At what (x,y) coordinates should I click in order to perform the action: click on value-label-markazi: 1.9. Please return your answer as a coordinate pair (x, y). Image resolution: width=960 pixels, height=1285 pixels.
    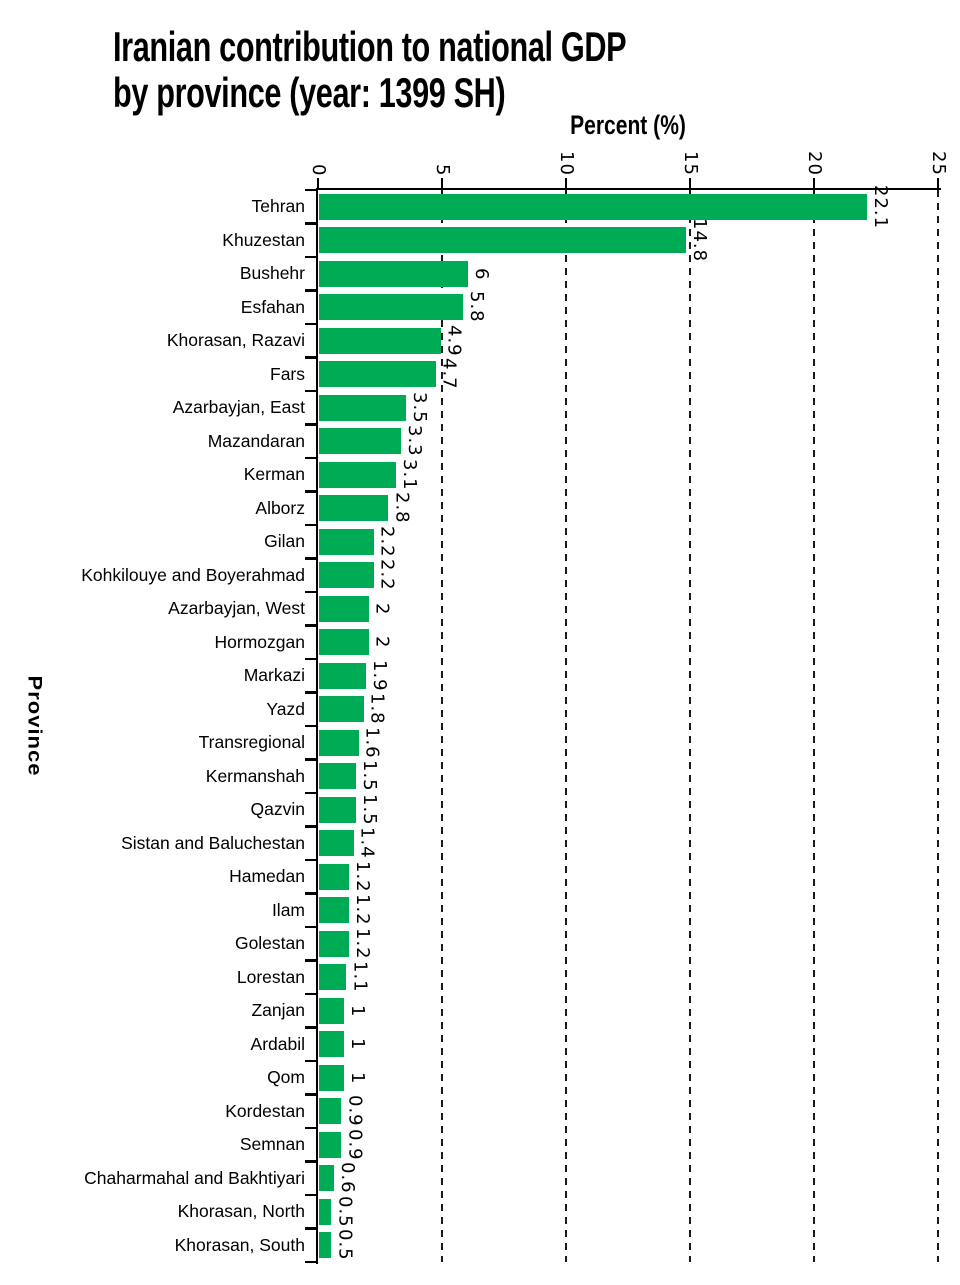
    Looking at the image, I should click on (380, 675).